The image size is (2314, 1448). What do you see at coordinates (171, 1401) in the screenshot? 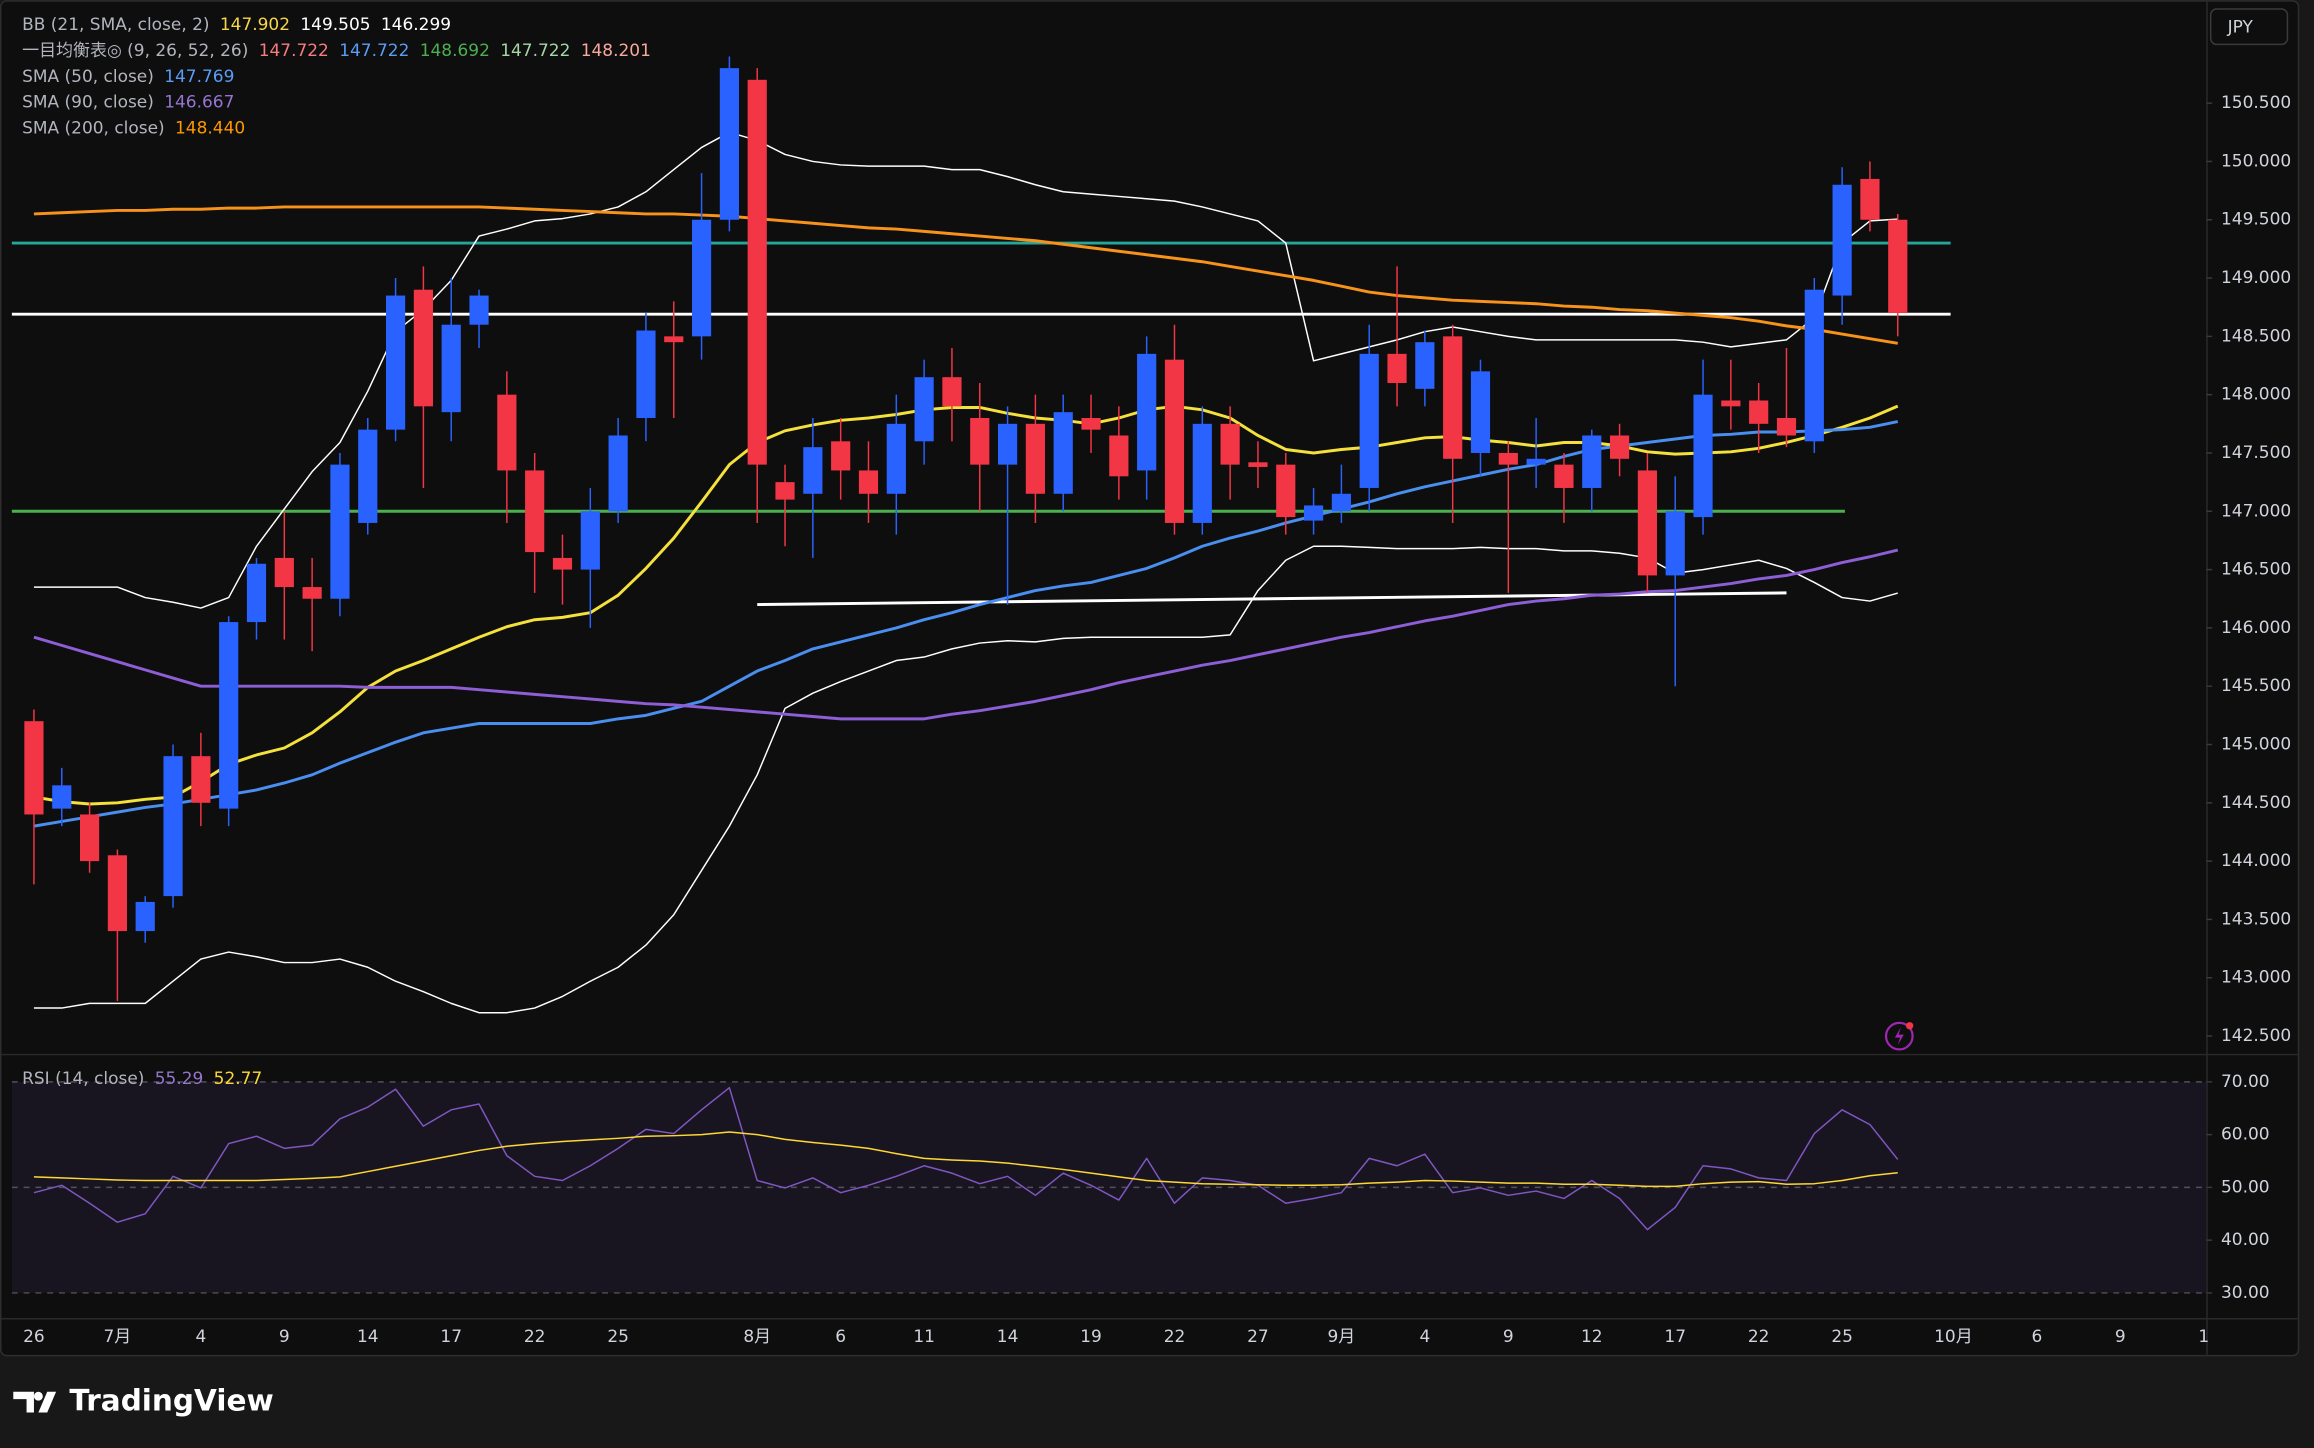
I see `brand-name: TradingView` at bounding box center [171, 1401].